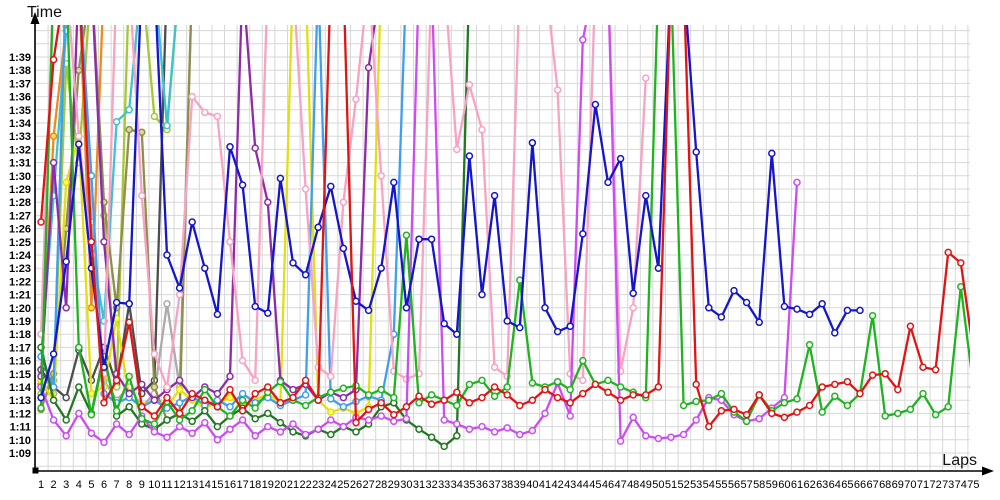 The height and width of the screenshot is (500, 1000). I want to click on axis-origin-mark, so click(35, 470).